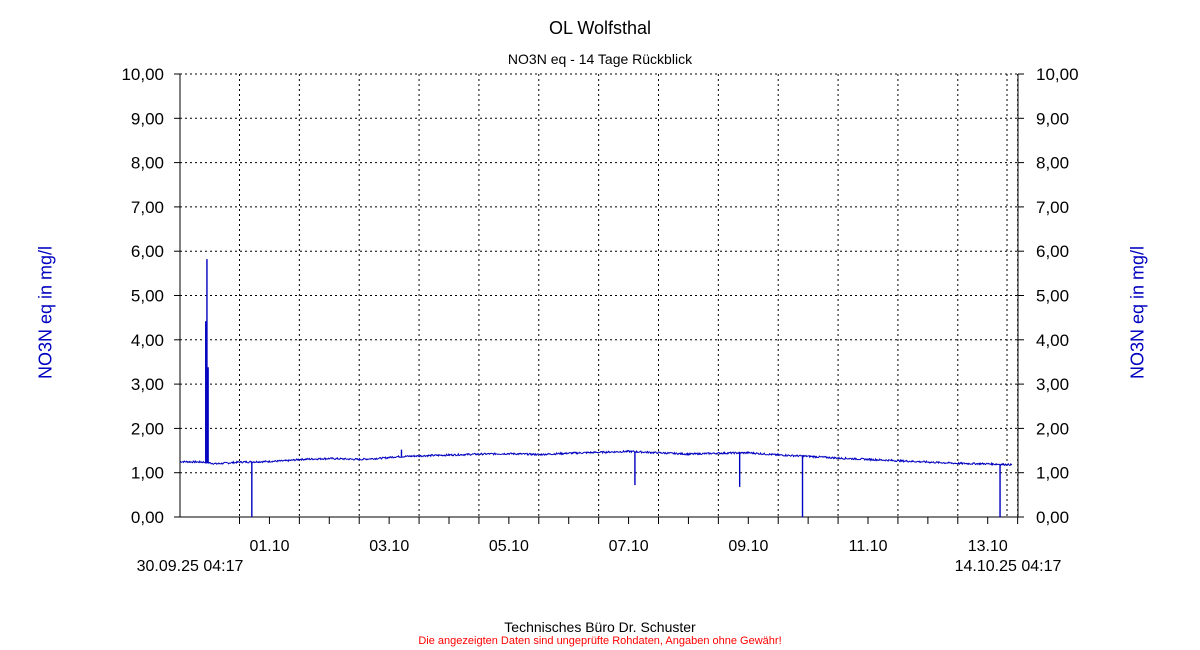 The width and height of the screenshot is (1200, 650). What do you see at coordinates (147, 384) in the screenshot?
I see `y-tick-label-left: 3,00` at bounding box center [147, 384].